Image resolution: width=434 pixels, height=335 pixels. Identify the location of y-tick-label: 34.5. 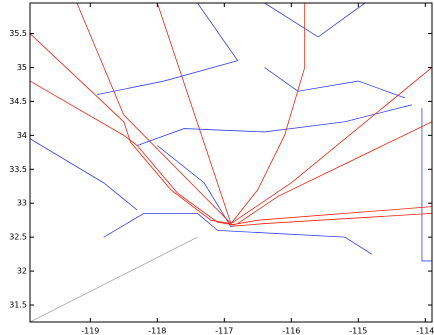
(18, 101).